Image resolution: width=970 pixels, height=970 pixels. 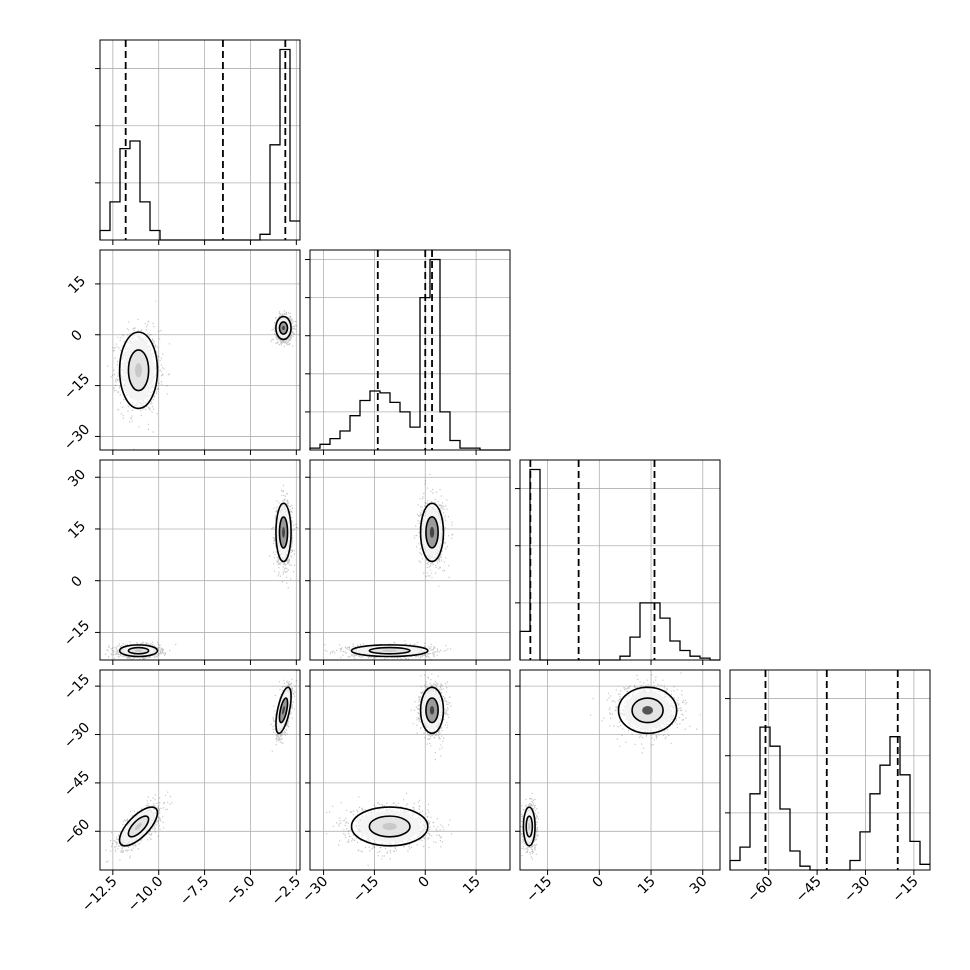 What do you see at coordinates (809, 890) in the screenshot?
I see `x-tick-label: −45` at bounding box center [809, 890].